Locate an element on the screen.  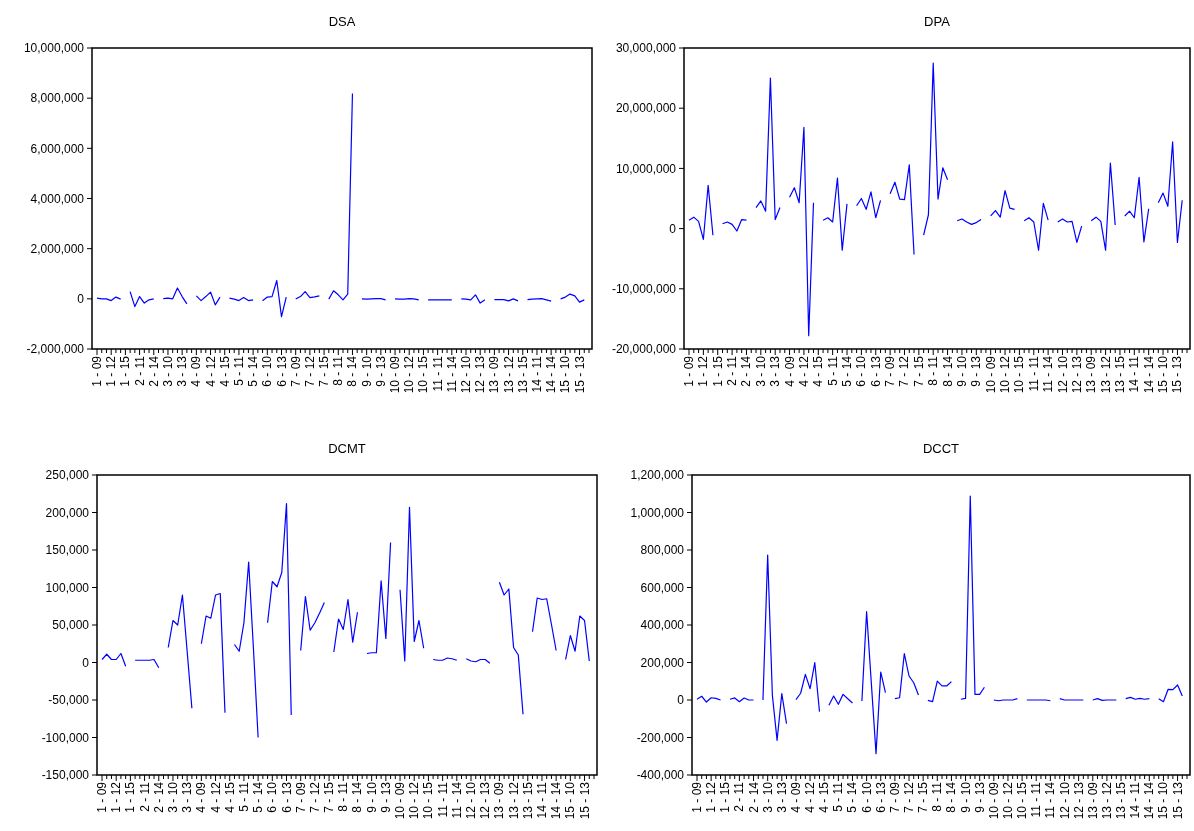
y-tick-label: 1,200,000 is located at coordinates (657, 475).